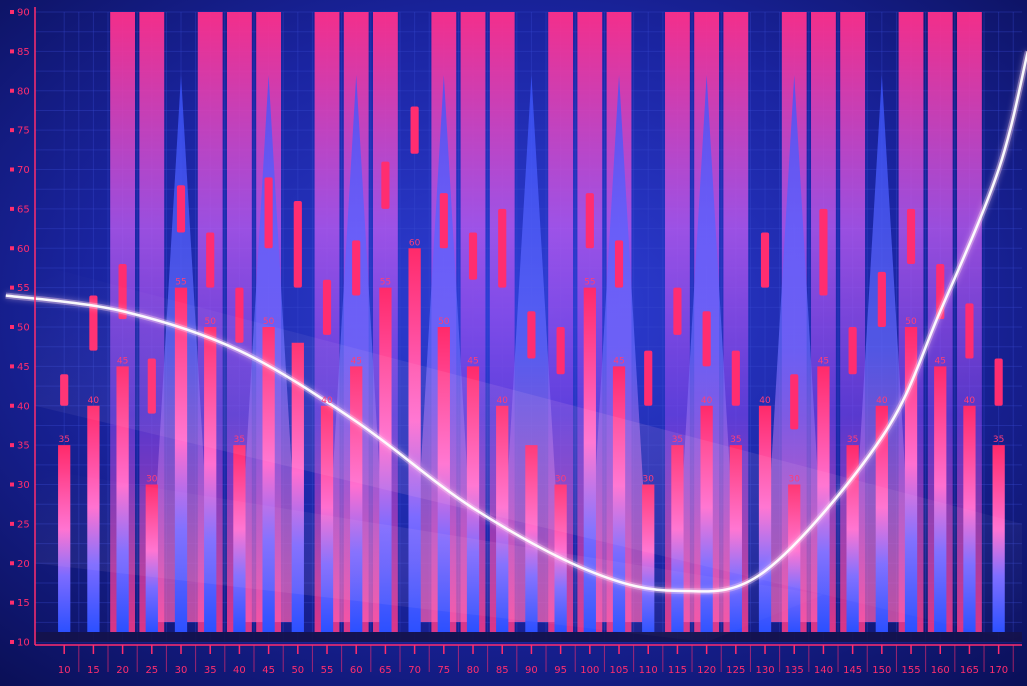 The height and width of the screenshot is (686, 1027). What do you see at coordinates (151, 670) in the screenshot?
I see `x-tick-label: 25` at bounding box center [151, 670].